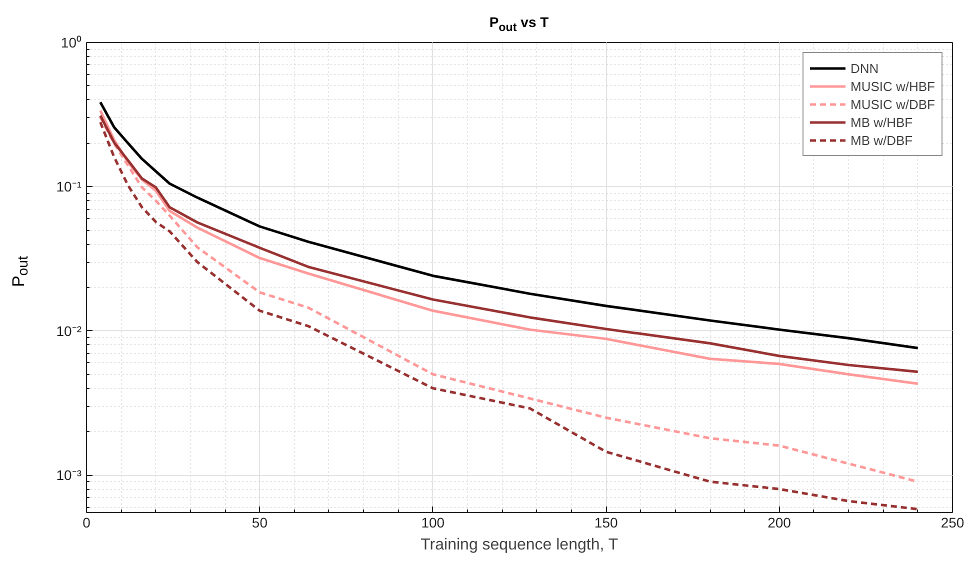 The height and width of the screenshot is (574, 973). Describe the element at coordinates (86, 522) in the screenshot. I see `x-tick-label: 0` at that location.